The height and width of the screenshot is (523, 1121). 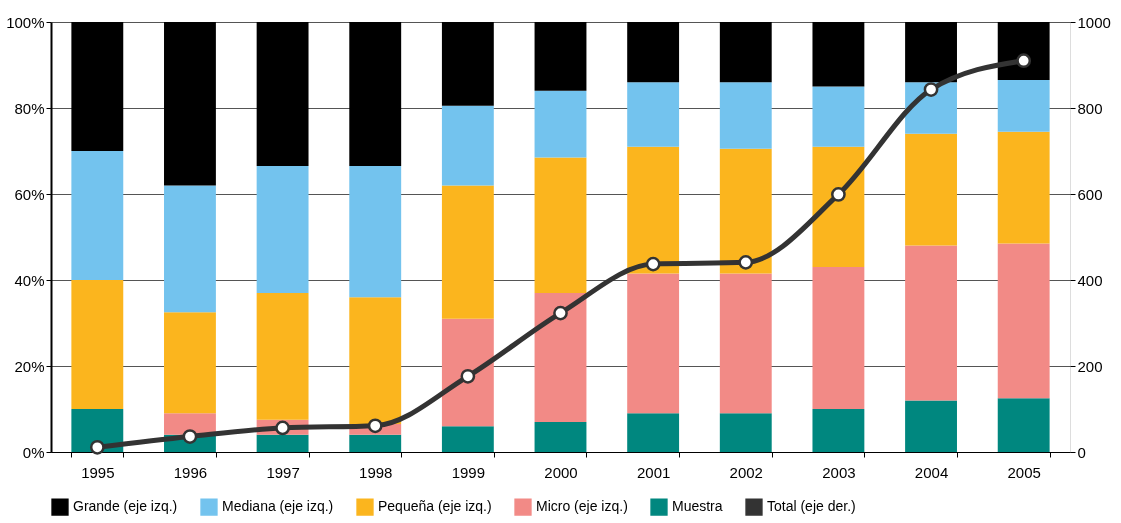 I want to click on x-tick-label: 1997, so click(x=283, y=472).